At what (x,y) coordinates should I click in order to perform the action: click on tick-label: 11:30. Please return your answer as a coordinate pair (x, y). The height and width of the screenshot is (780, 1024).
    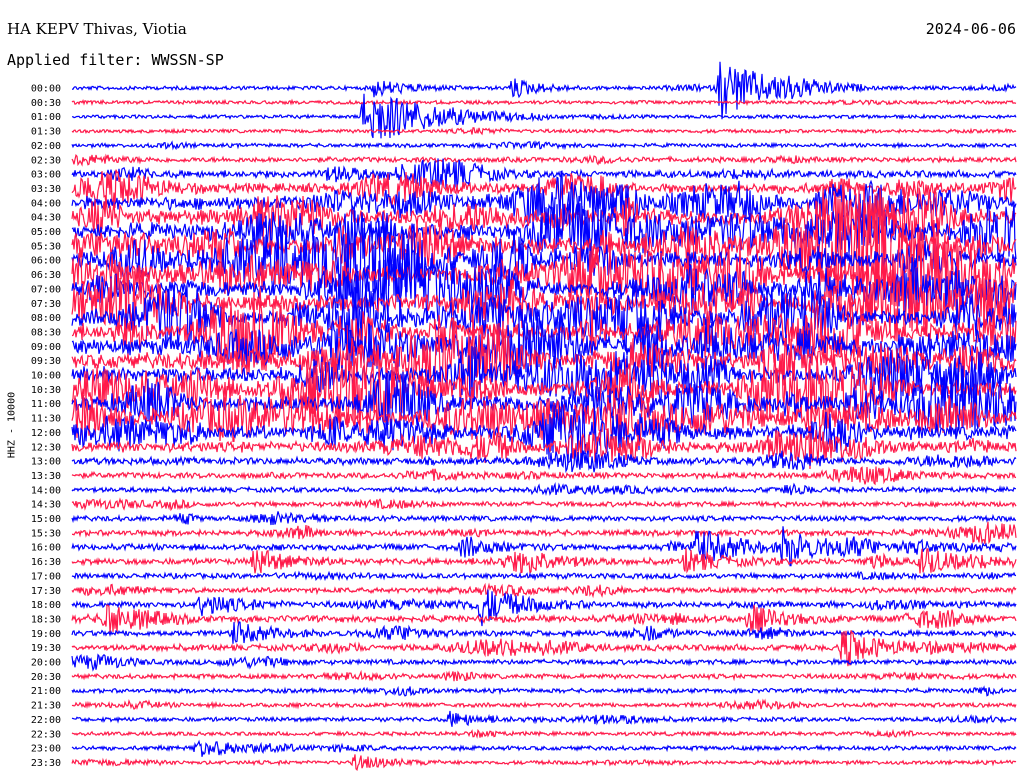
    Looking at the image, I should click on (46, 419).